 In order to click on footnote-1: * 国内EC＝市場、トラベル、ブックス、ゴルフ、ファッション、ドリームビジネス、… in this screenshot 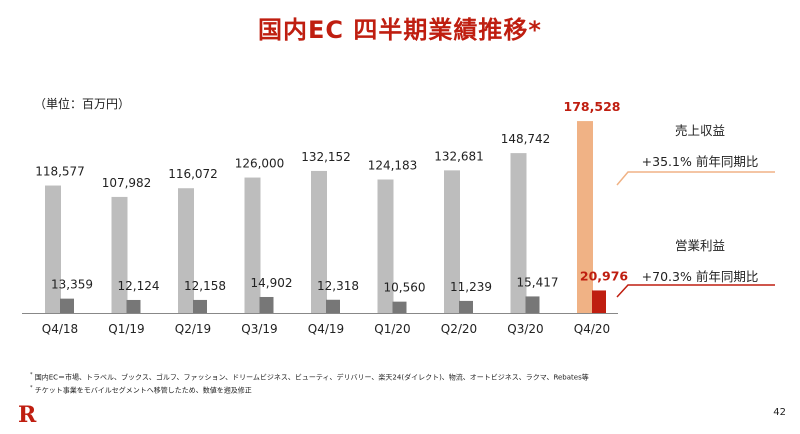, I will do `click(309, 376)`.